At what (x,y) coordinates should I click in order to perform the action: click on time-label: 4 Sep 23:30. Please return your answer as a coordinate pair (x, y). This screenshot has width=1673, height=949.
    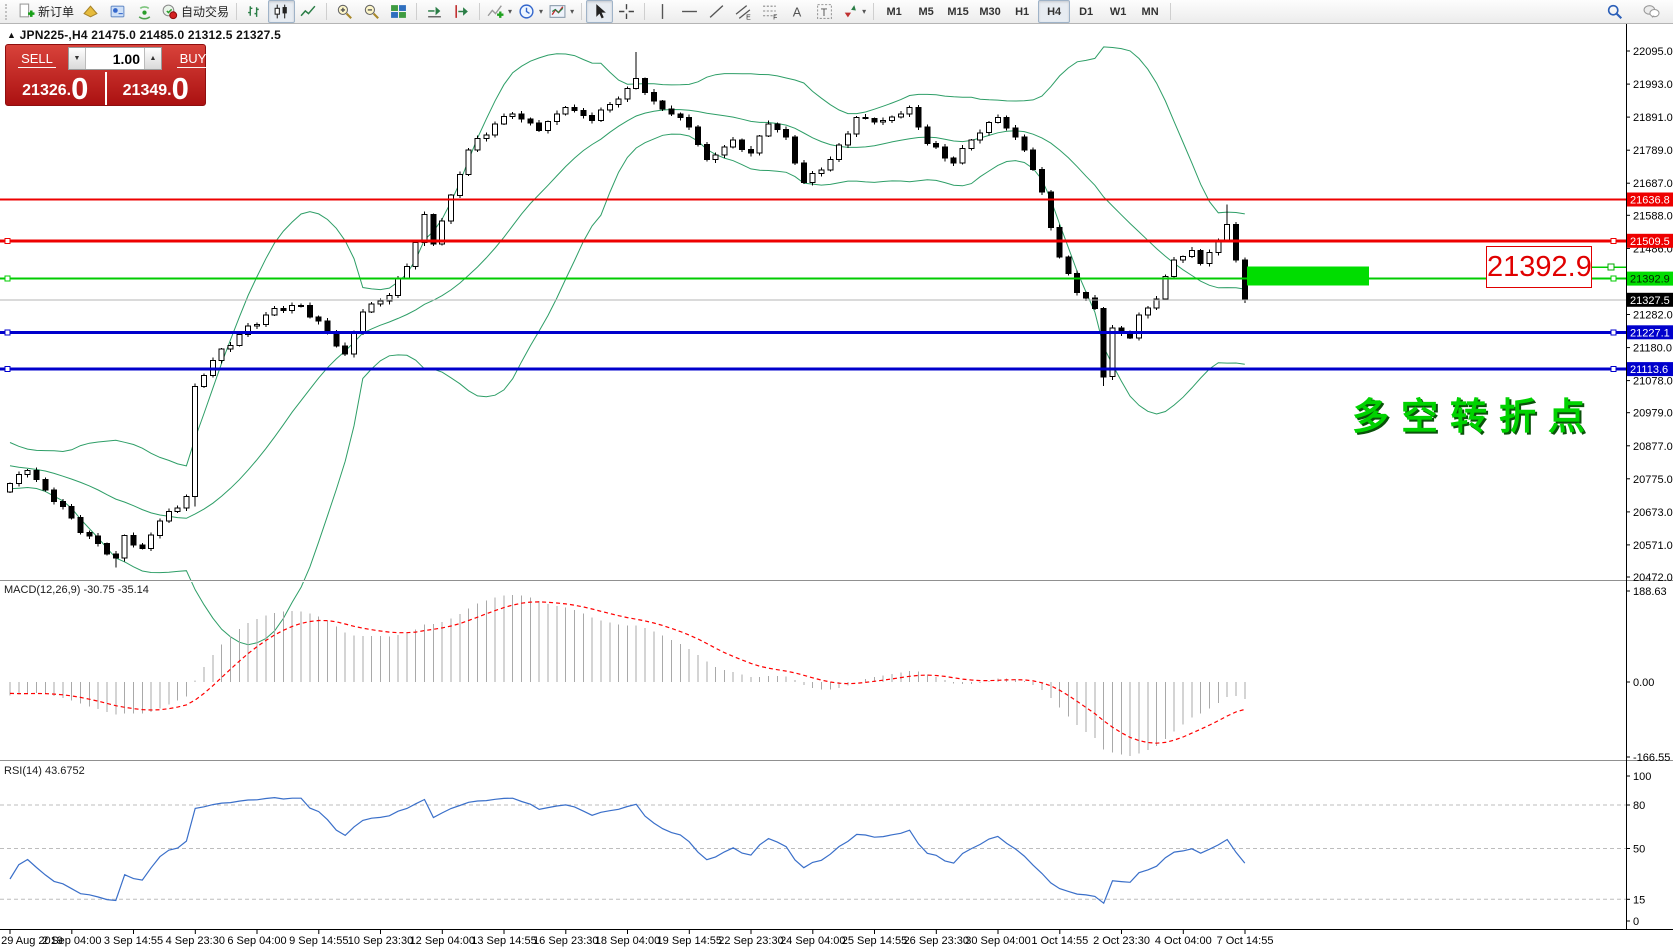
    Looking at the image, I should click on (195, 941).